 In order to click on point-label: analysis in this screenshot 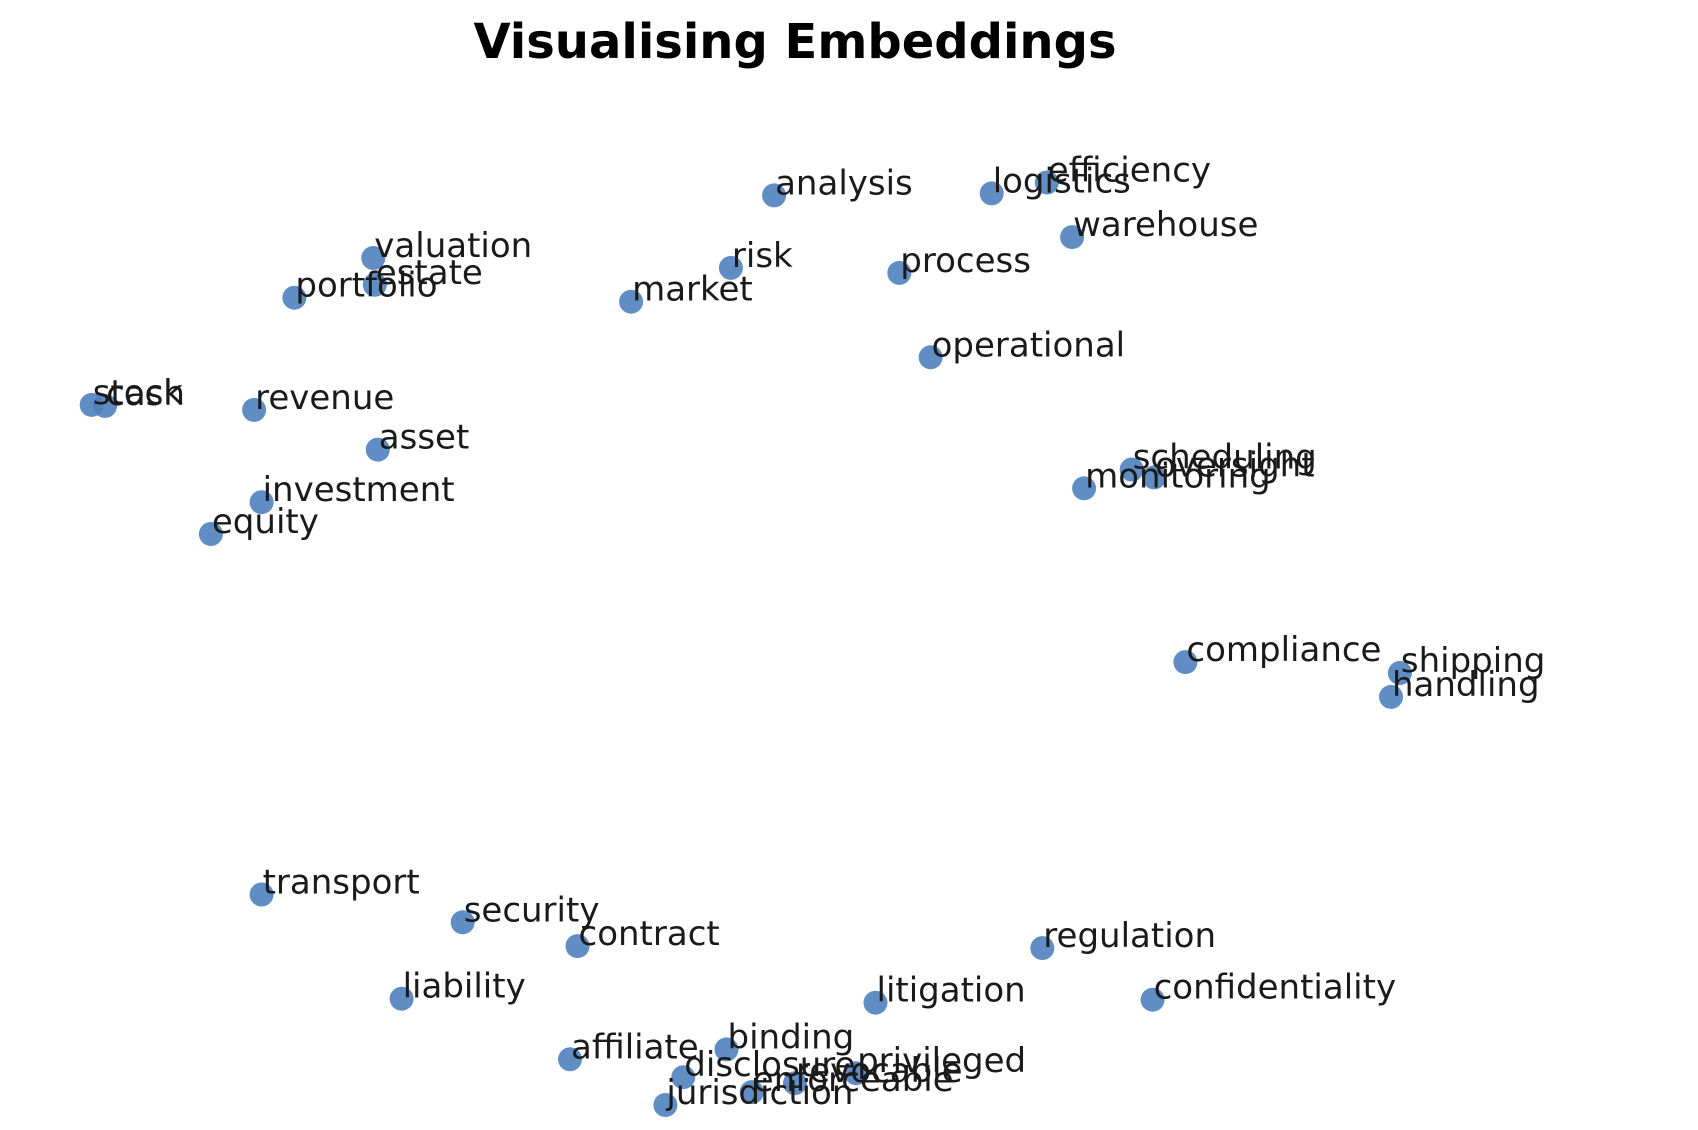, I will do `click(844, 183)`.